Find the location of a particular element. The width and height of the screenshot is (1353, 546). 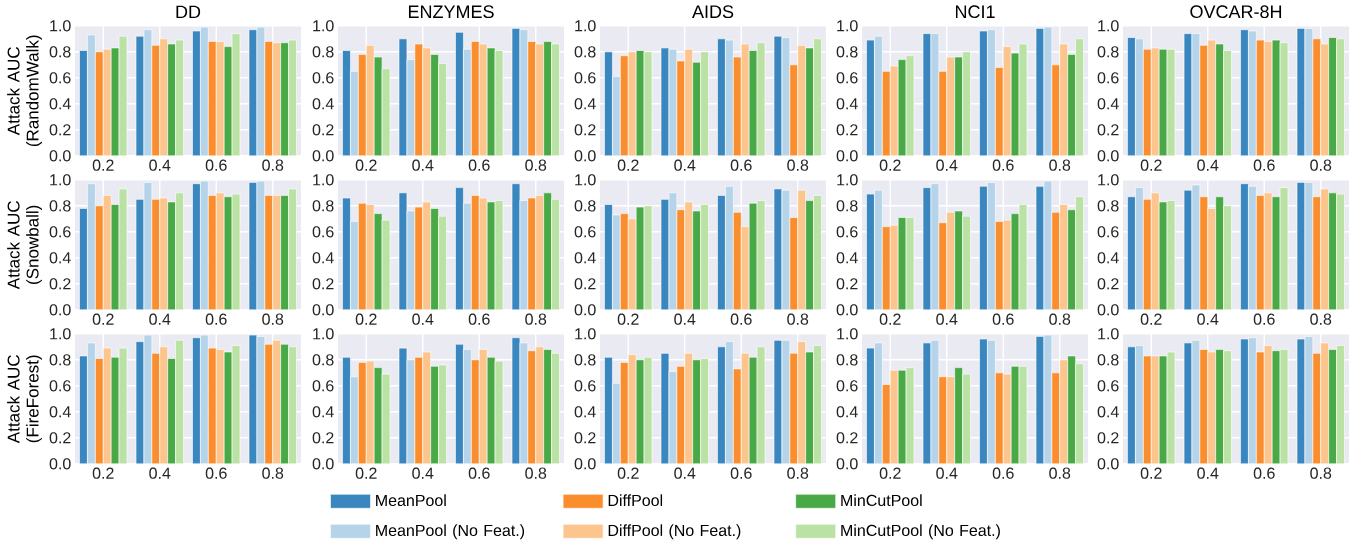

chart-title: ENZYMES is located at coordinates (451, 11).